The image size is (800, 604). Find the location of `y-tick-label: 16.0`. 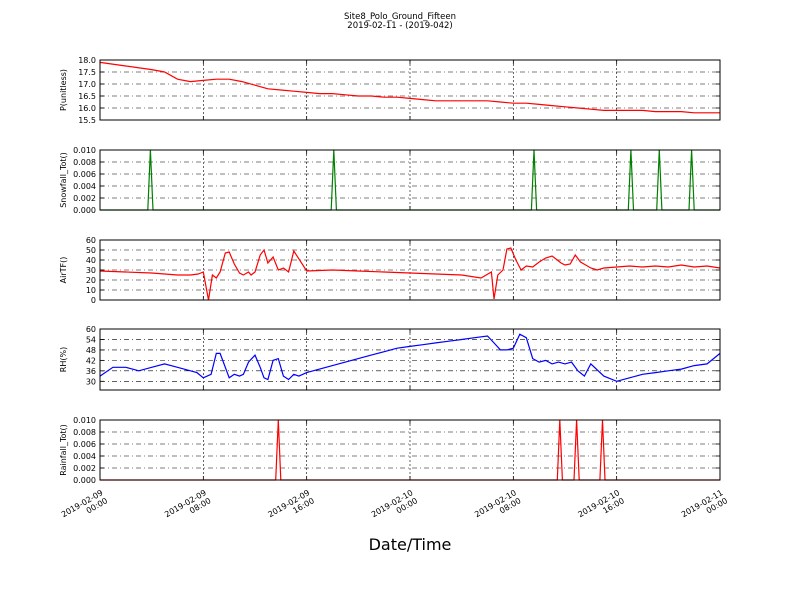

y-tick-label: 16.0 is located at coordinates (87, 108).